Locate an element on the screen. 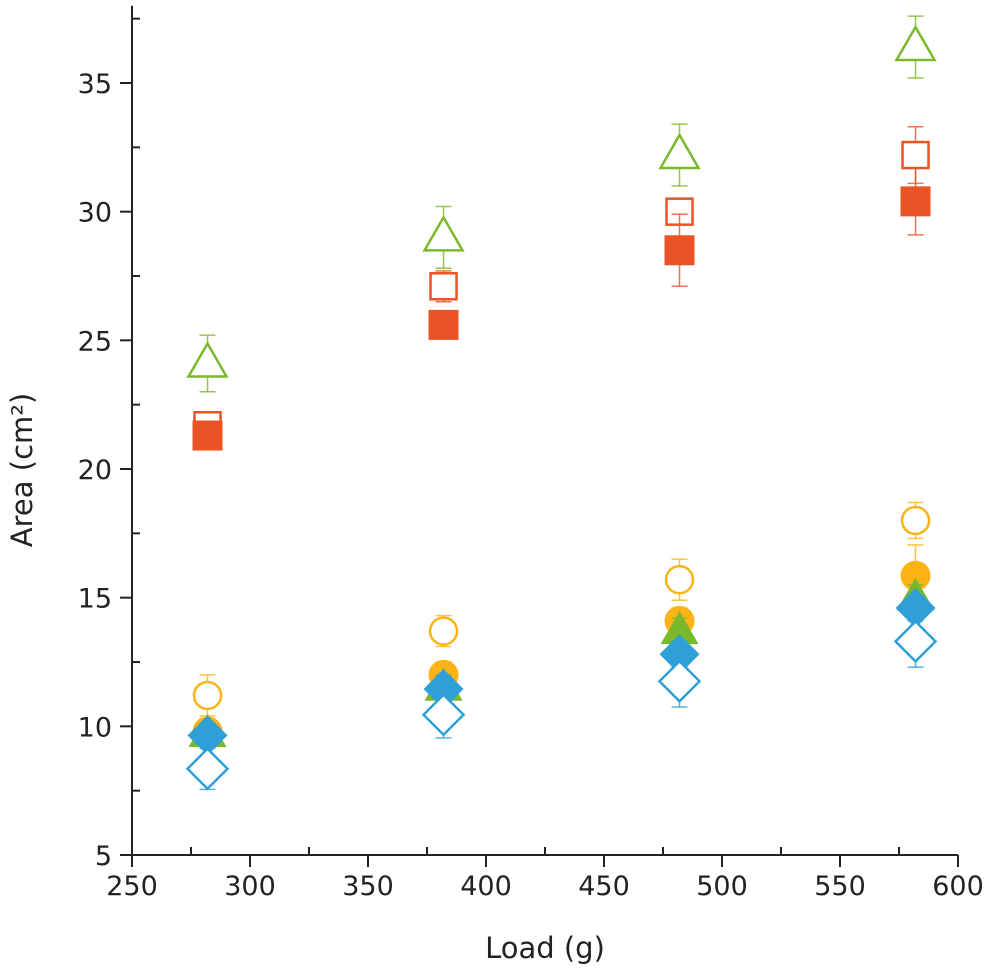 This screenshot has height=968, width=992. x-axis-title: Load (g) is located at coordinates (545, 948).